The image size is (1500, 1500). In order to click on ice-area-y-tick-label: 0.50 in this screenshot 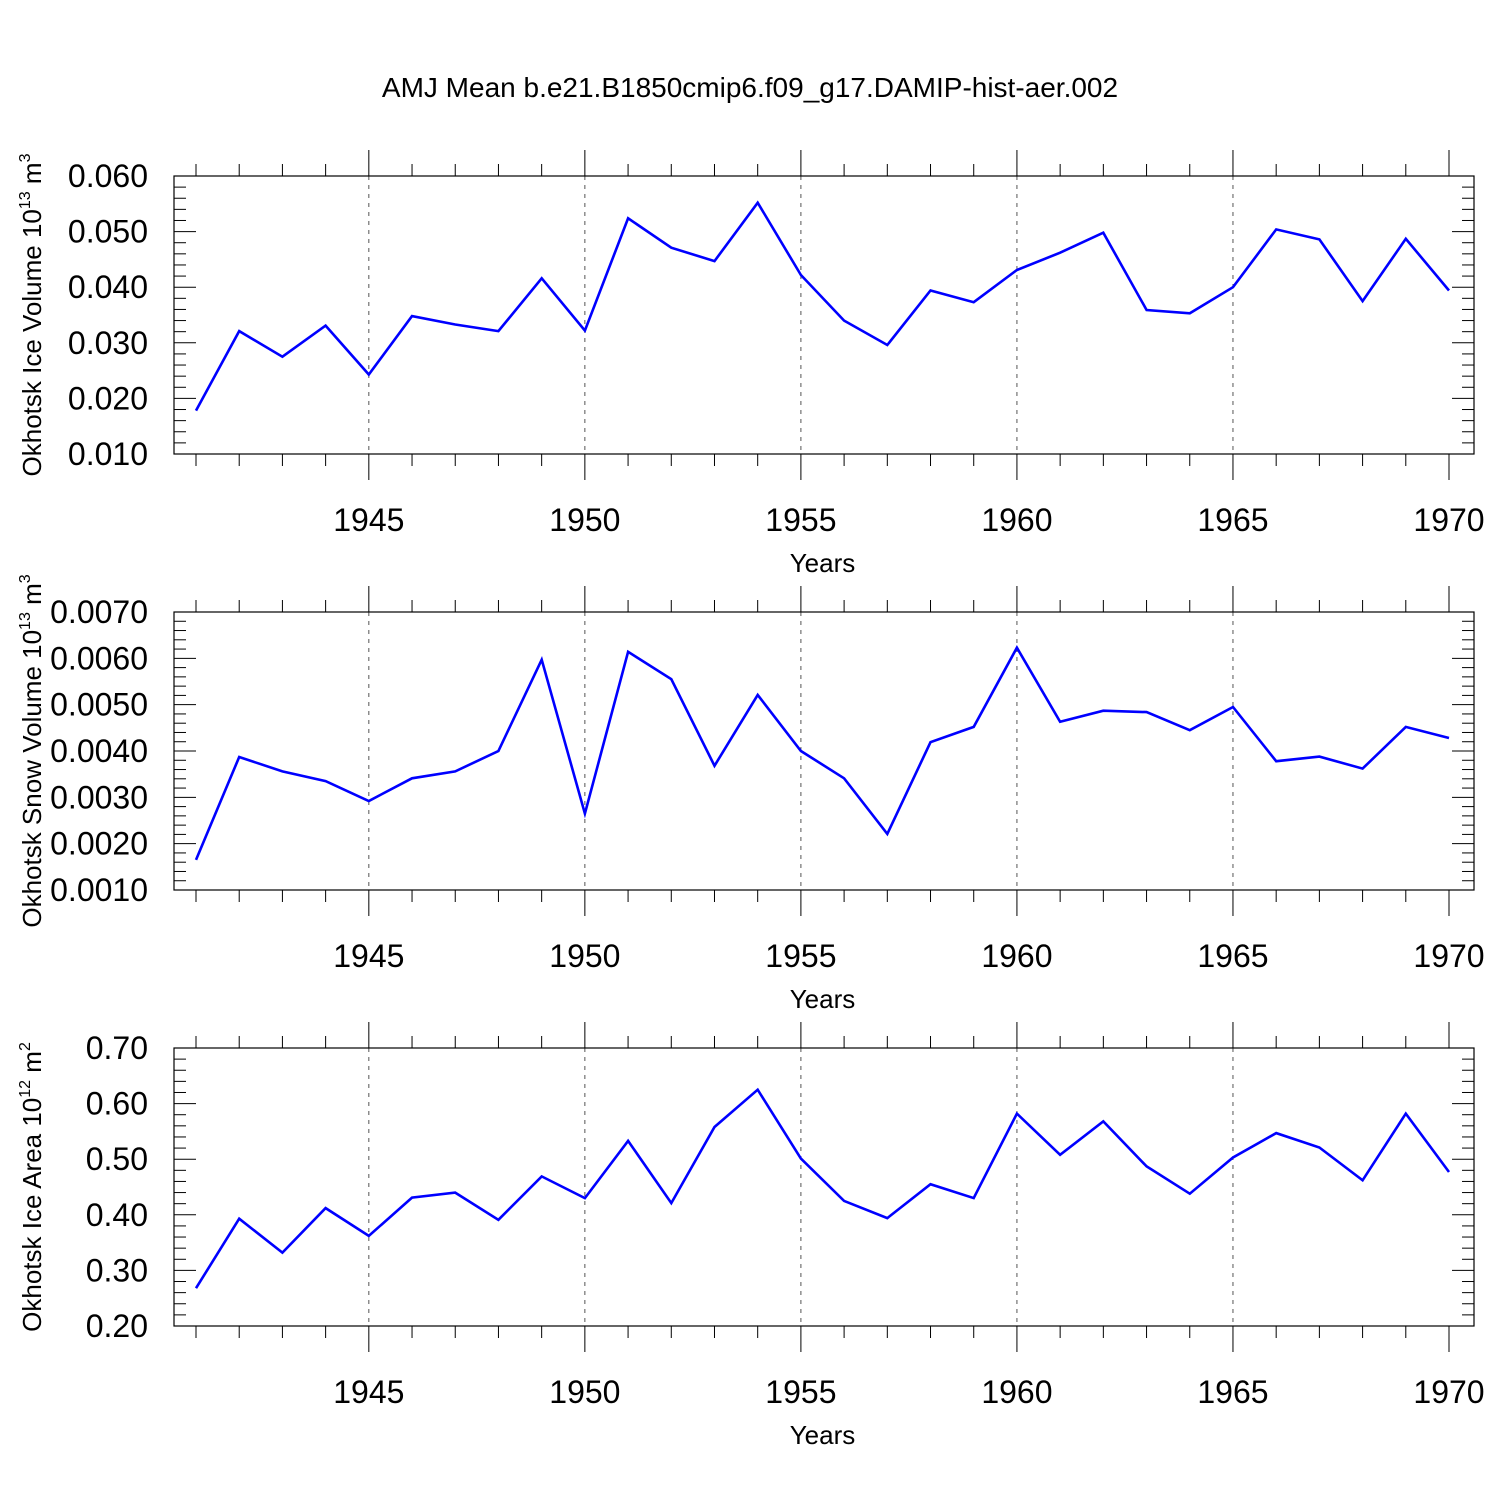, I will do `click(117, 1159)`.